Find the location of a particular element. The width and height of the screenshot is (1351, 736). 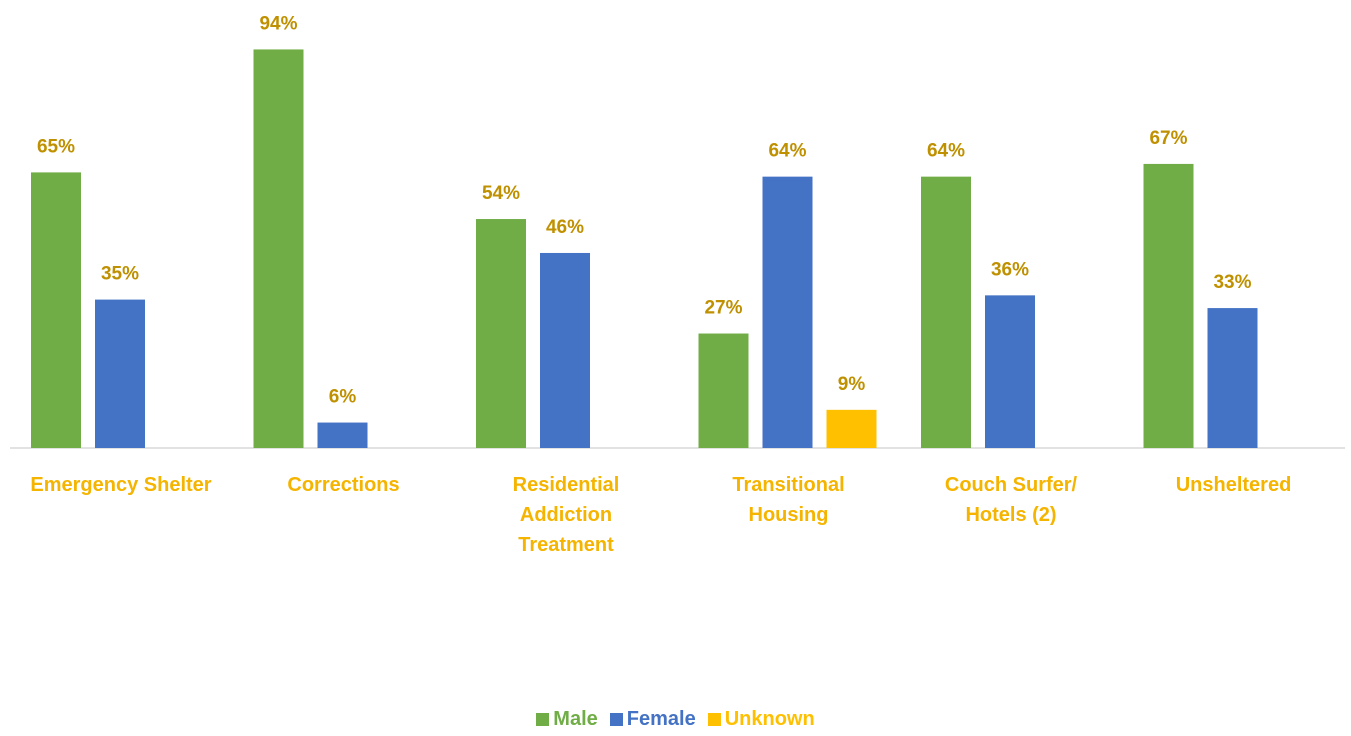

legend-label: Male is located at coordinates (575, 719).